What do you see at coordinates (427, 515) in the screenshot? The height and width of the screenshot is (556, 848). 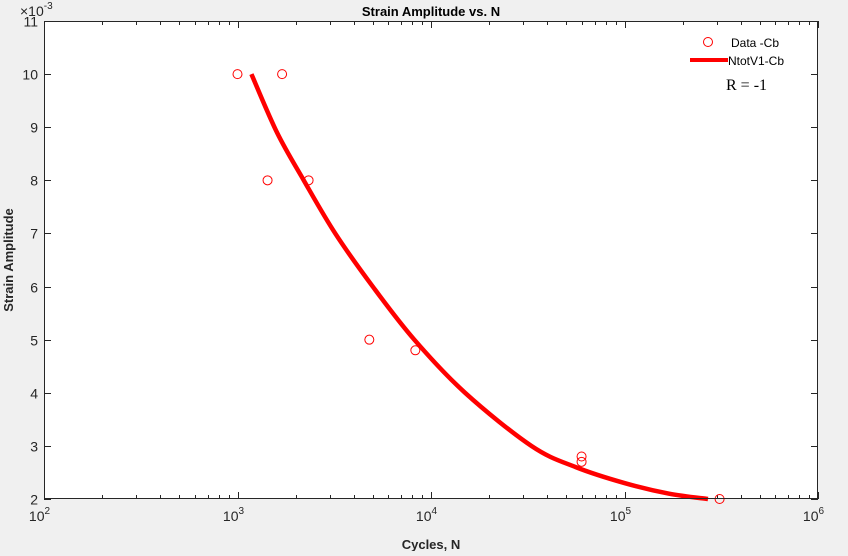 I see `x-tick-label: 10⁴` at bounding box center [427, 515].